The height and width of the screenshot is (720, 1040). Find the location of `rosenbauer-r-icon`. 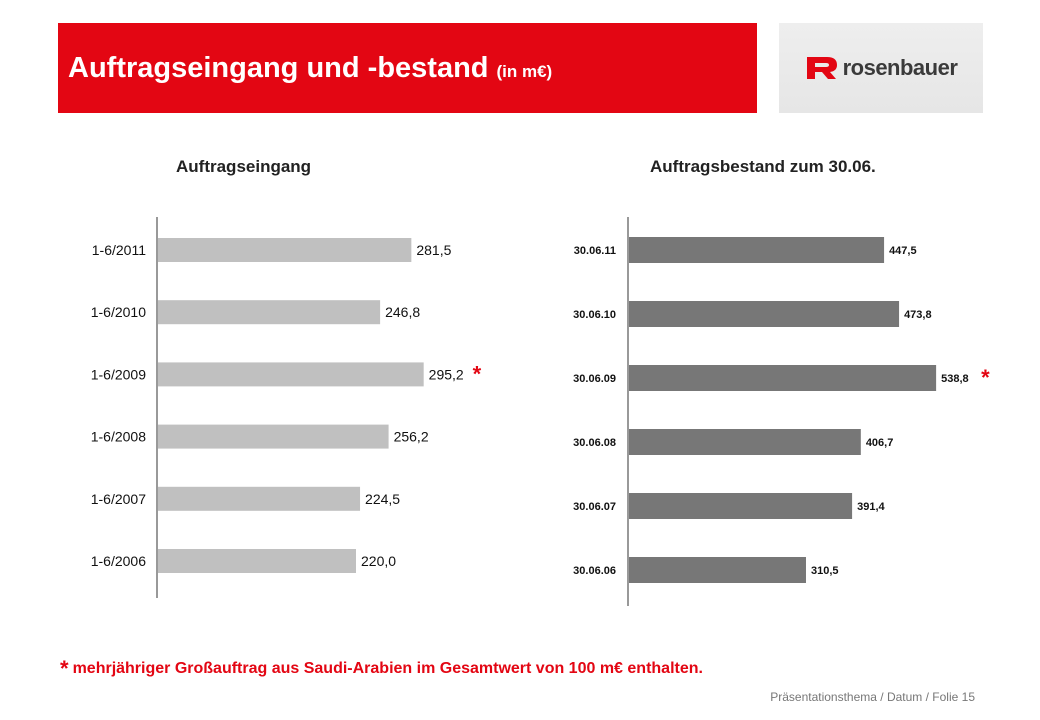

rosenbauer-r-icon is located at coordinates (821, 68).